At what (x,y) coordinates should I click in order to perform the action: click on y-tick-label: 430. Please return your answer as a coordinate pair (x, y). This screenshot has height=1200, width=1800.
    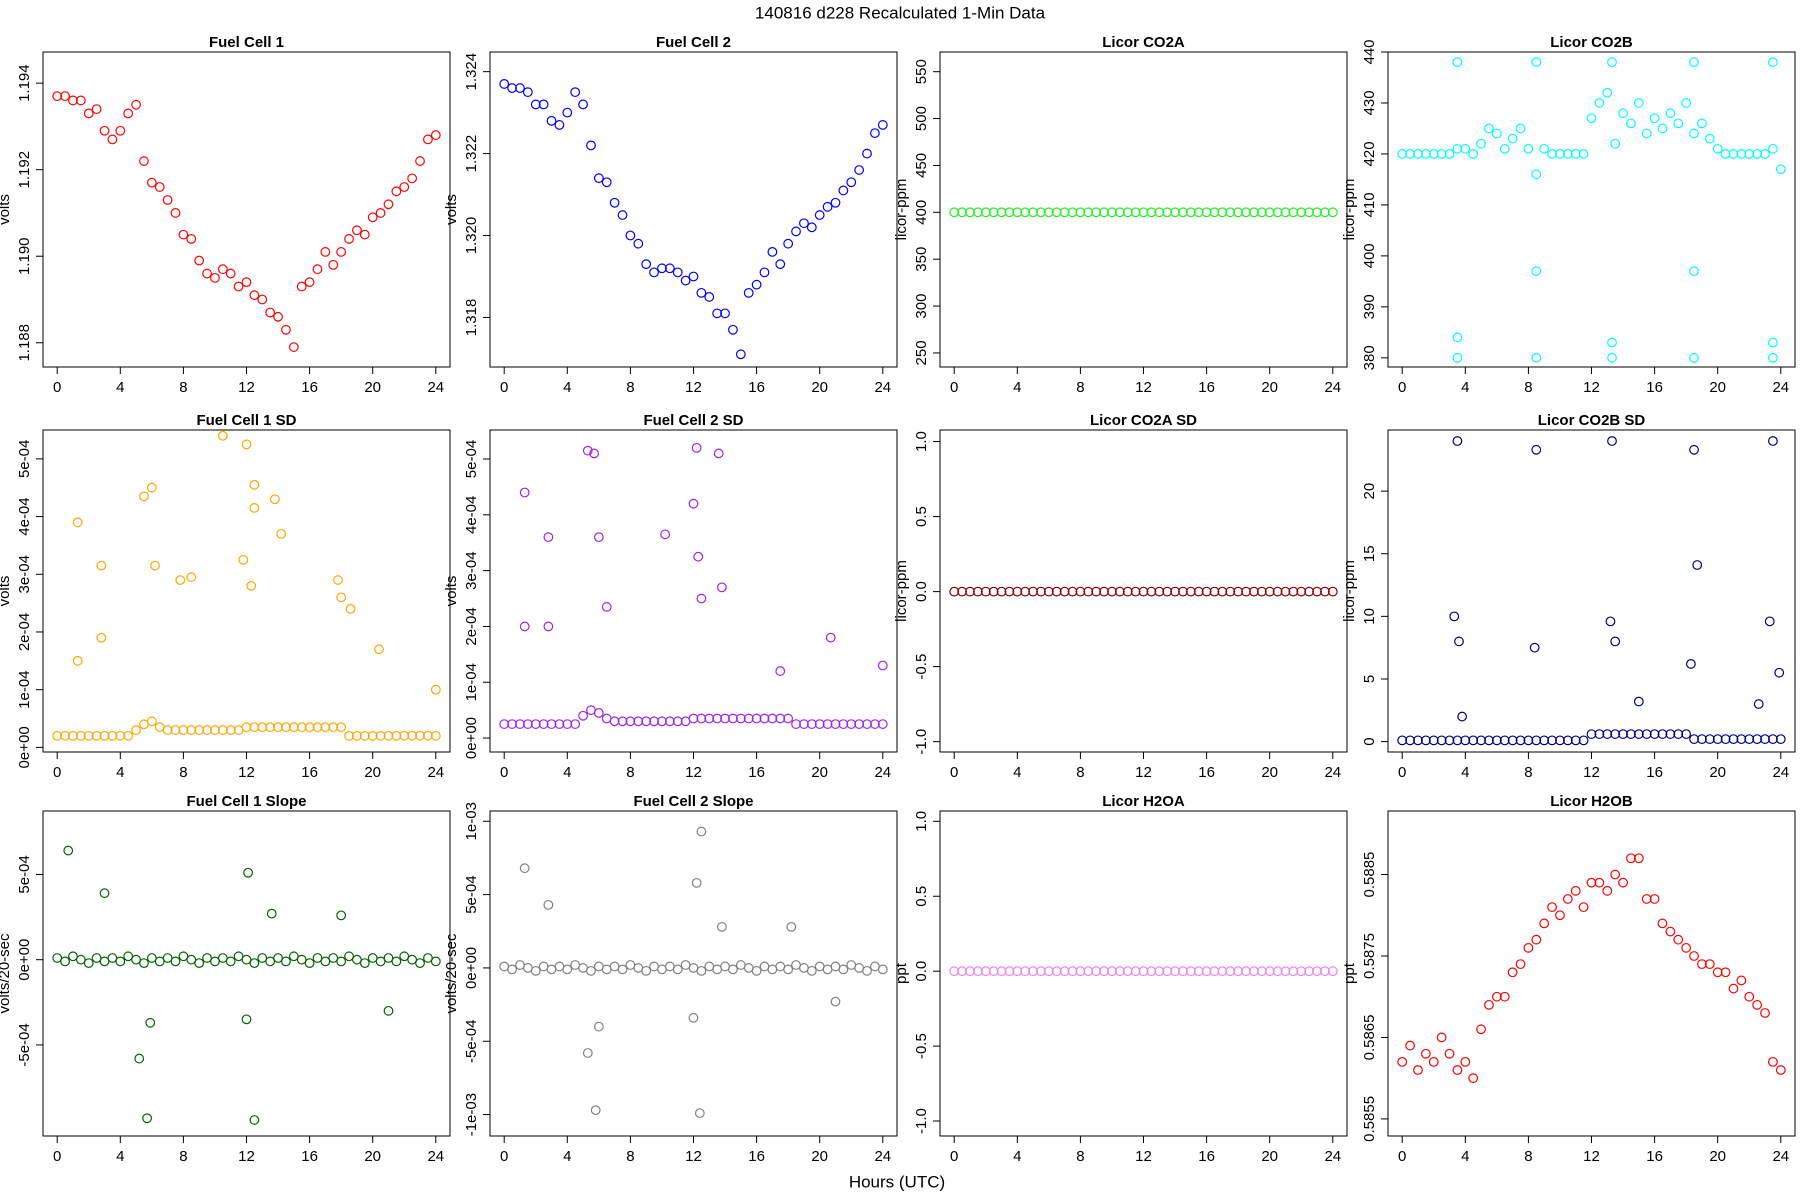
    Looking at the image, I should click on (1369, 102).